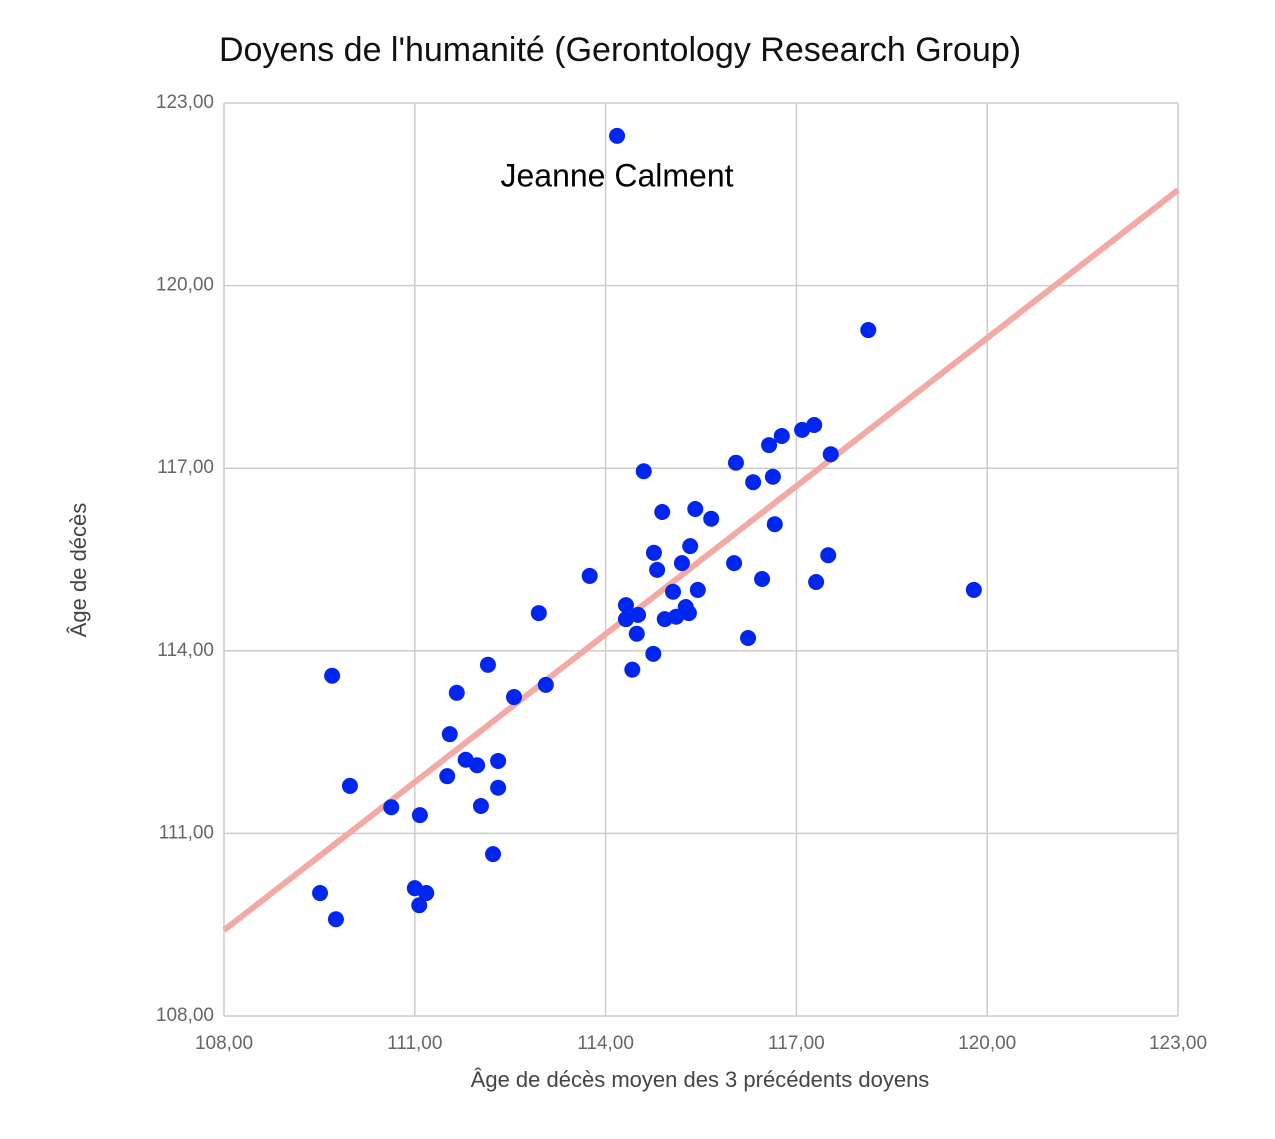  Describe the element at coordinates (1178, 1043) in the screenshot. I see `x-tick-label: 123,00` at that location.